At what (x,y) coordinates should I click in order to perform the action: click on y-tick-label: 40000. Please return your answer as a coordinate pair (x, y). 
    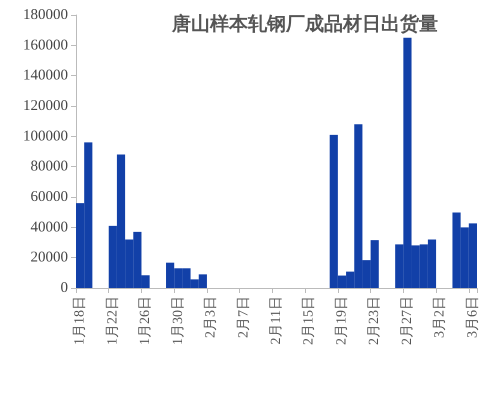
    Looking at the image, I should click on (49, 227).